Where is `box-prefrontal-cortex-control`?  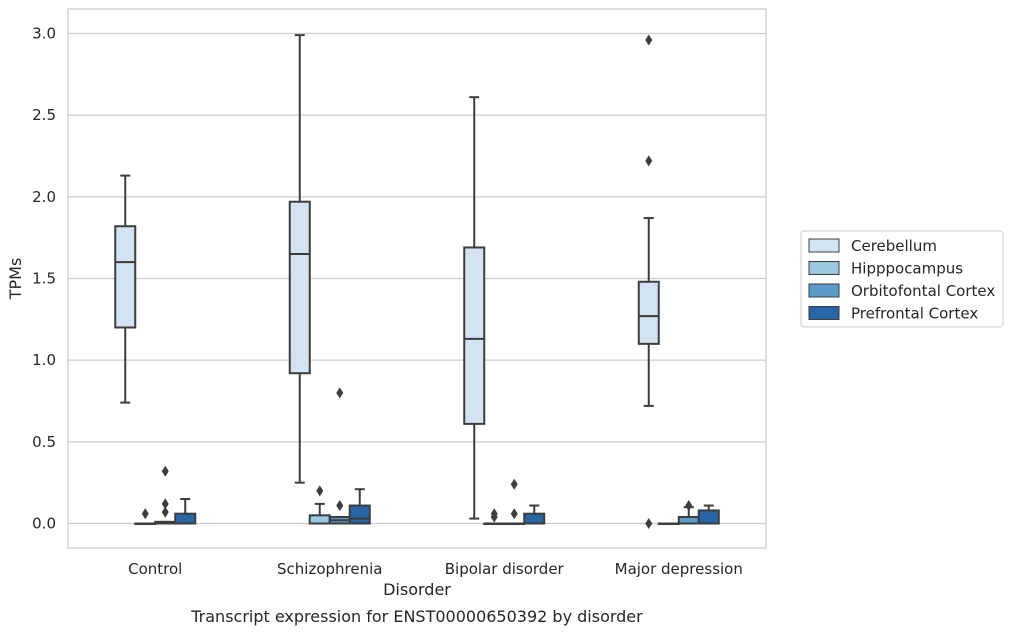 box-prefrontal-cortex-control is located at coordinates (185, 511).